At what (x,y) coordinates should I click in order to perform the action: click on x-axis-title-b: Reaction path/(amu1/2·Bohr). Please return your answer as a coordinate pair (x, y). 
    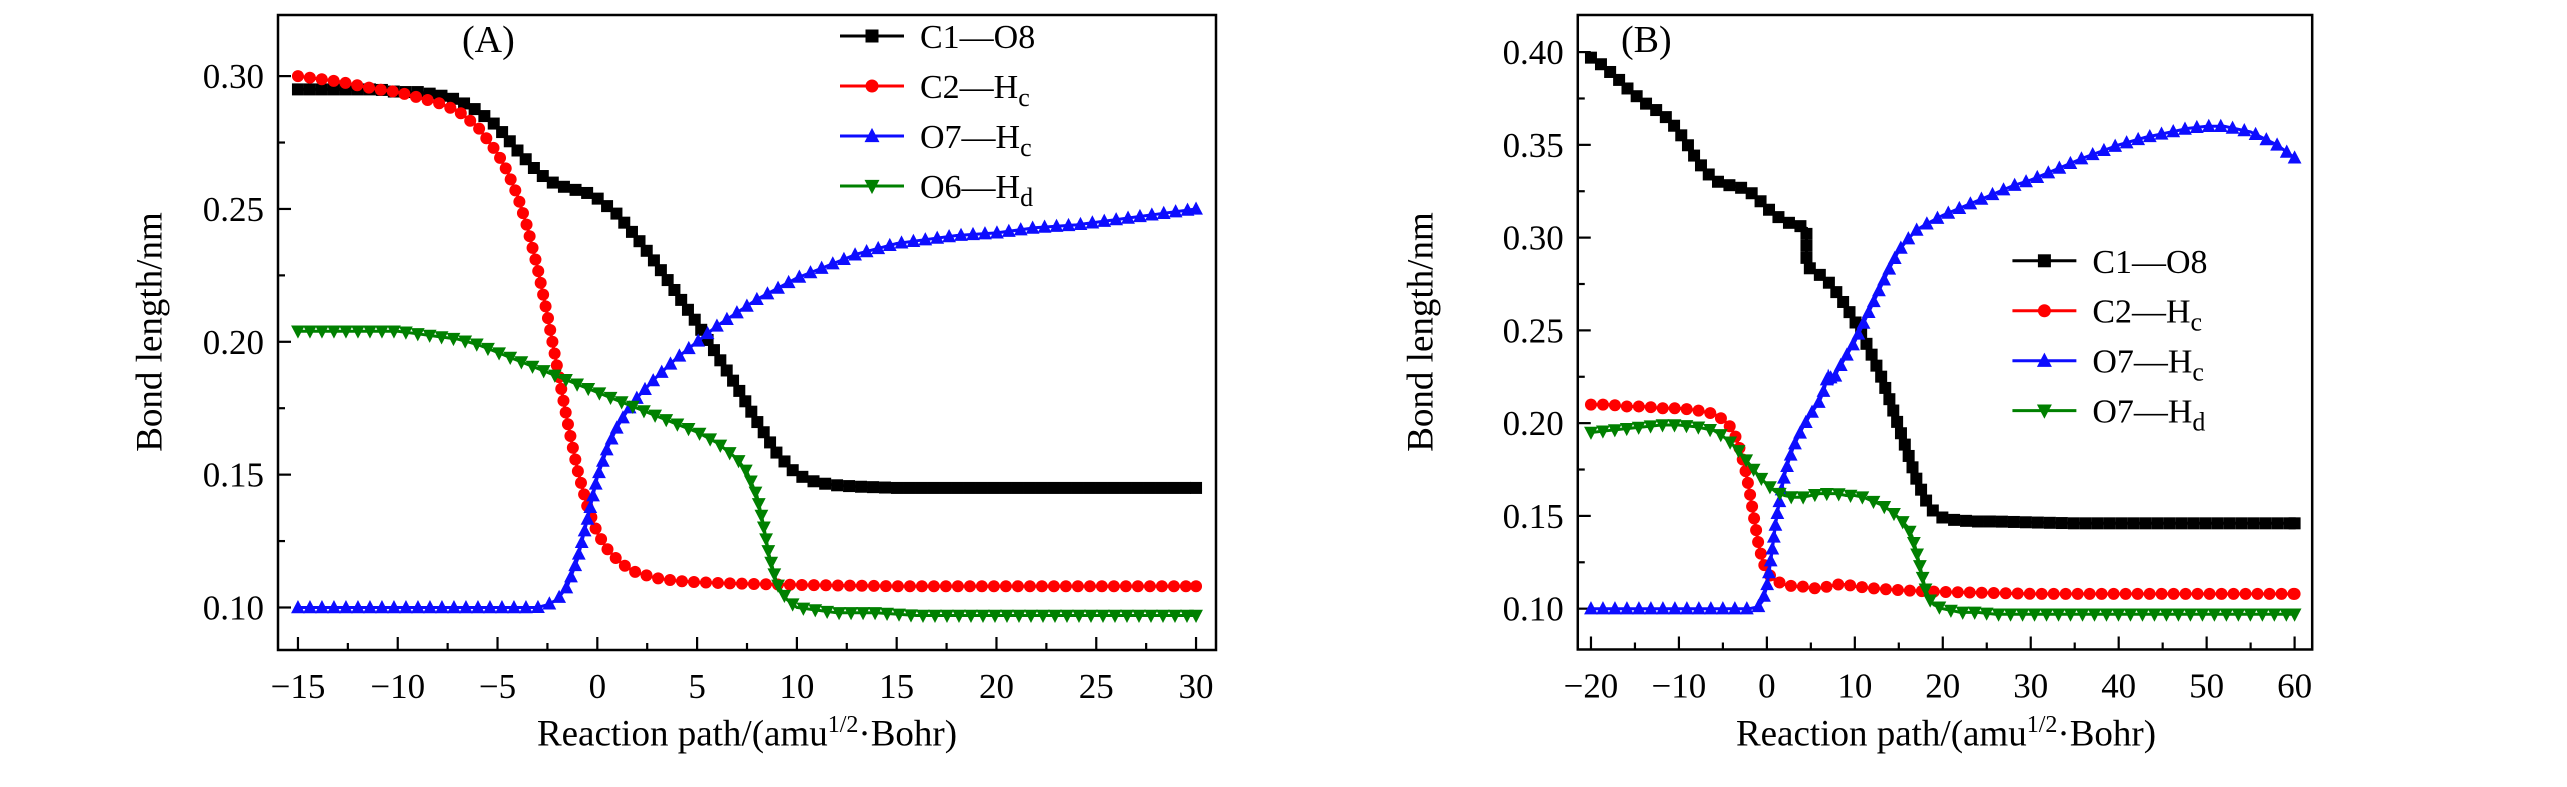
    Looking at the image, I should click on (1946, 733).